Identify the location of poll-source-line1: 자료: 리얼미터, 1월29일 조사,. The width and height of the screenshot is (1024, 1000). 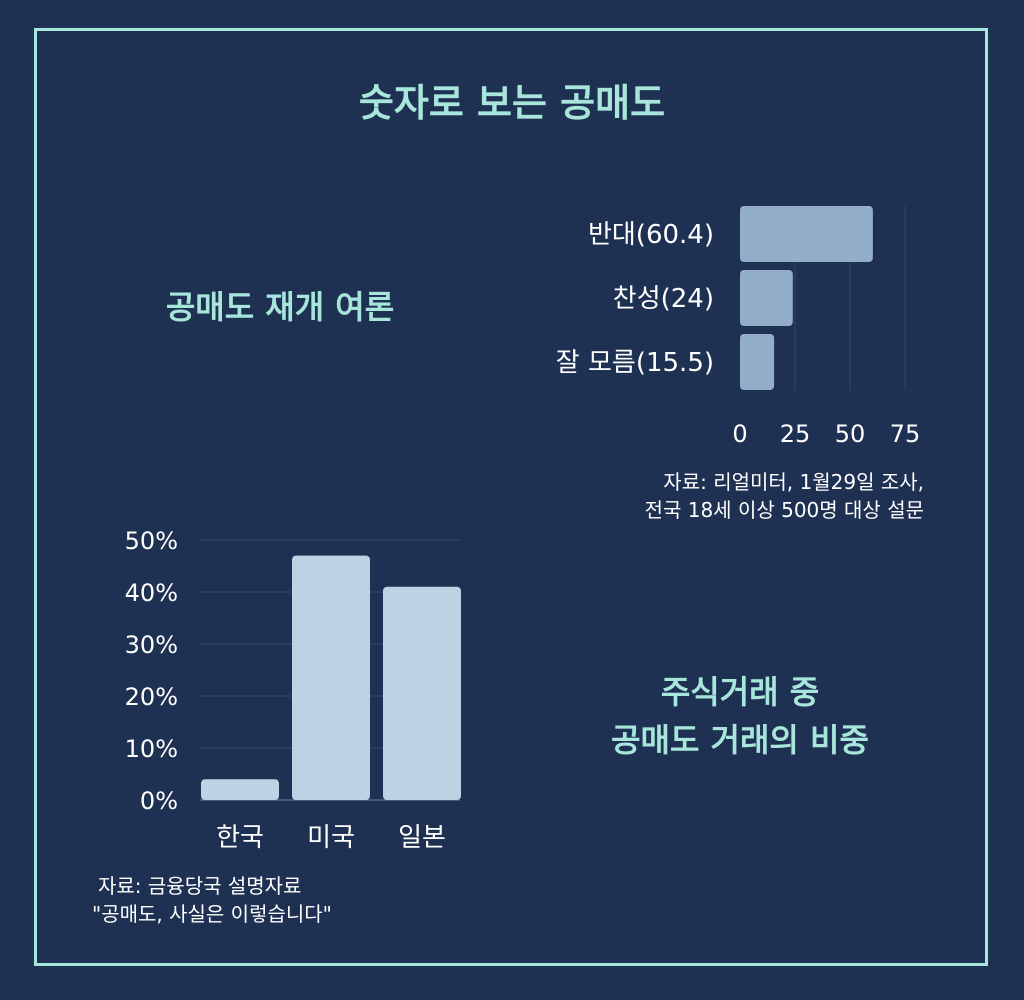
(793, 482).